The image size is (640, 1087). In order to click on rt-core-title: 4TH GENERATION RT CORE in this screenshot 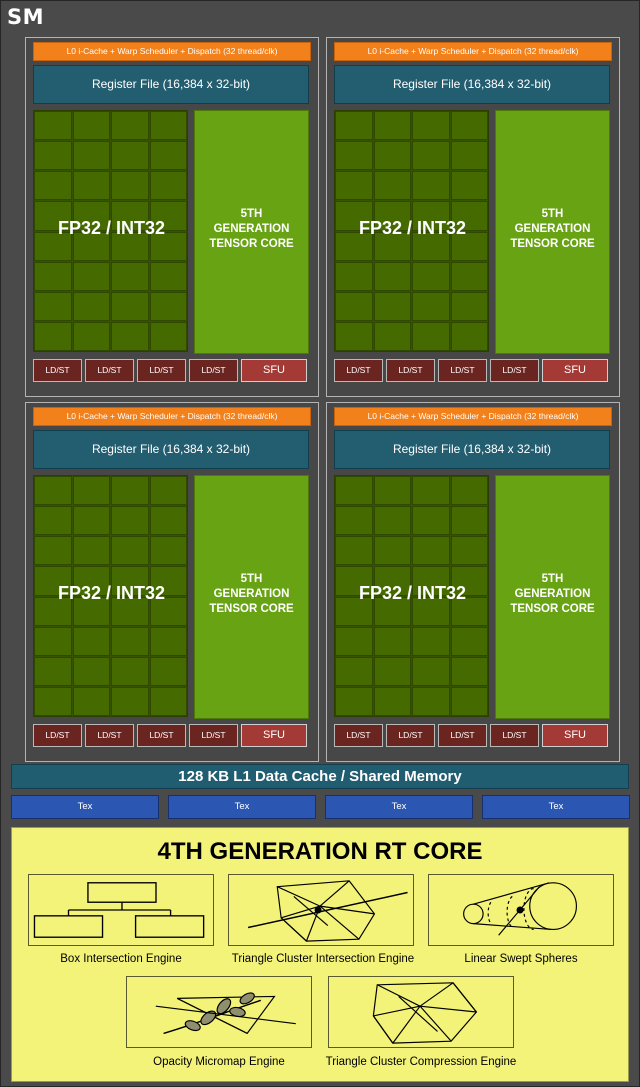, I will do `click(320, 851)`.